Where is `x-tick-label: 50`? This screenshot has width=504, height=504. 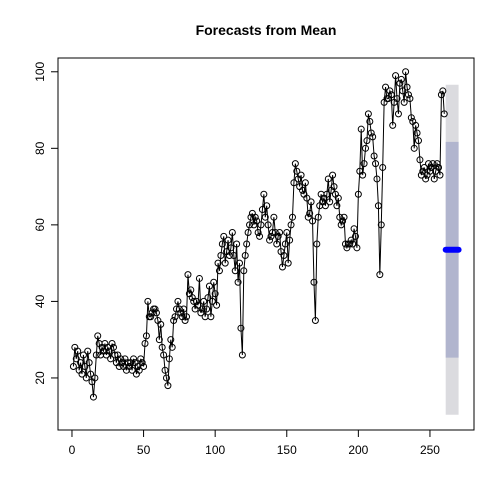
x-tick-label: 50 is located at coordinates (144, 450).